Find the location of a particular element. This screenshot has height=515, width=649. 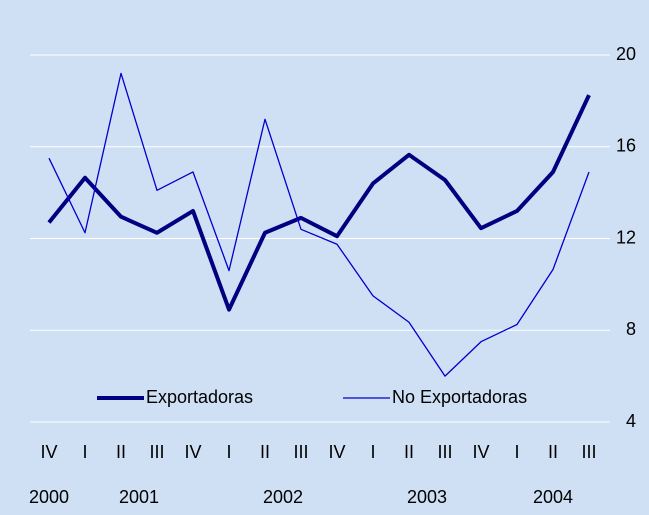

x-year-label: 2002 is located at coordinates (283, 497).